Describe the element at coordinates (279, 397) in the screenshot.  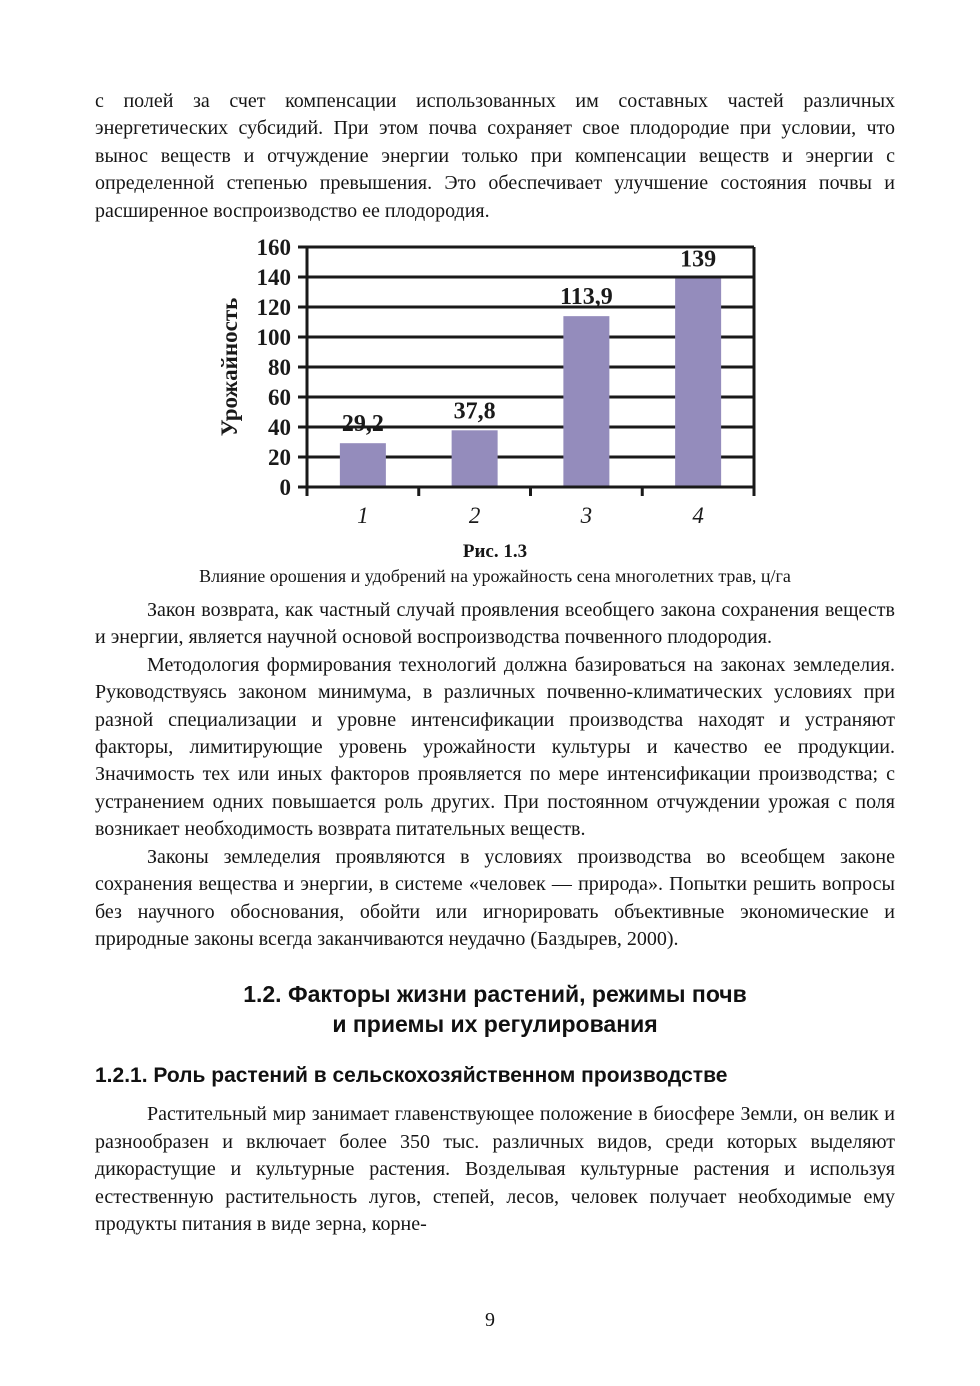
I see `y-tick-label: 60` at that location.